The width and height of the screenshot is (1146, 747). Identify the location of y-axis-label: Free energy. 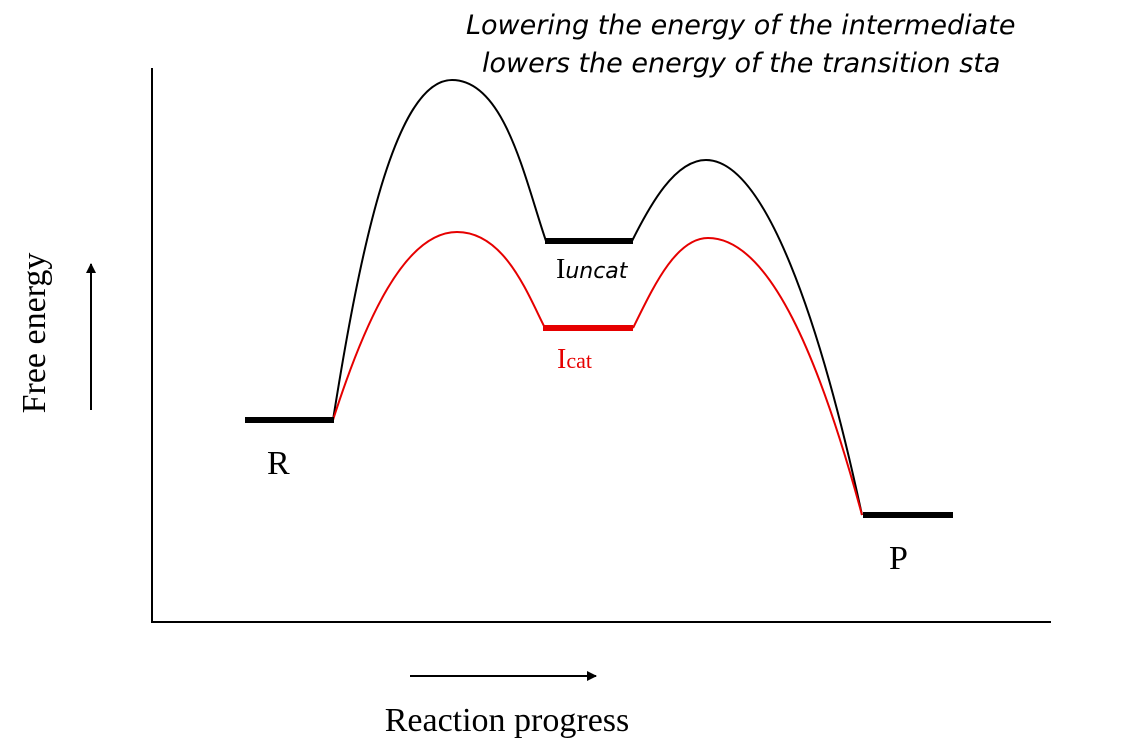
(34, 333).